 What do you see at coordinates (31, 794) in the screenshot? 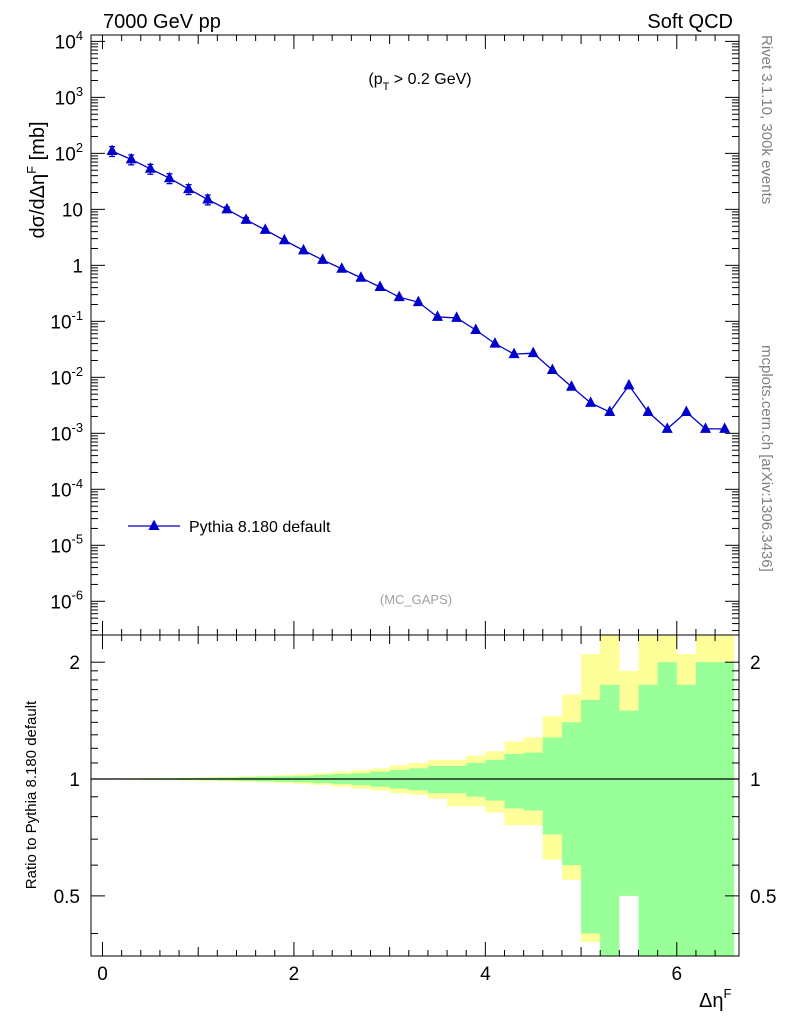
I see `ratio-y-axis-label: Ratio to Pythia 8.180 default` at bounding box center [31, 794].